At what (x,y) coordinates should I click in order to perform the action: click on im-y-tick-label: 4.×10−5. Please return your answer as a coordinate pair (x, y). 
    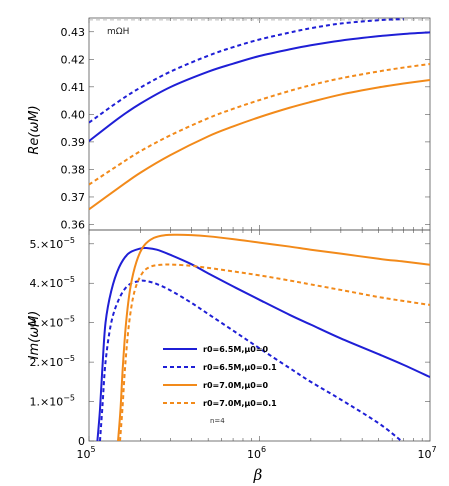
    Looking at the image, I should click on (52, 282).